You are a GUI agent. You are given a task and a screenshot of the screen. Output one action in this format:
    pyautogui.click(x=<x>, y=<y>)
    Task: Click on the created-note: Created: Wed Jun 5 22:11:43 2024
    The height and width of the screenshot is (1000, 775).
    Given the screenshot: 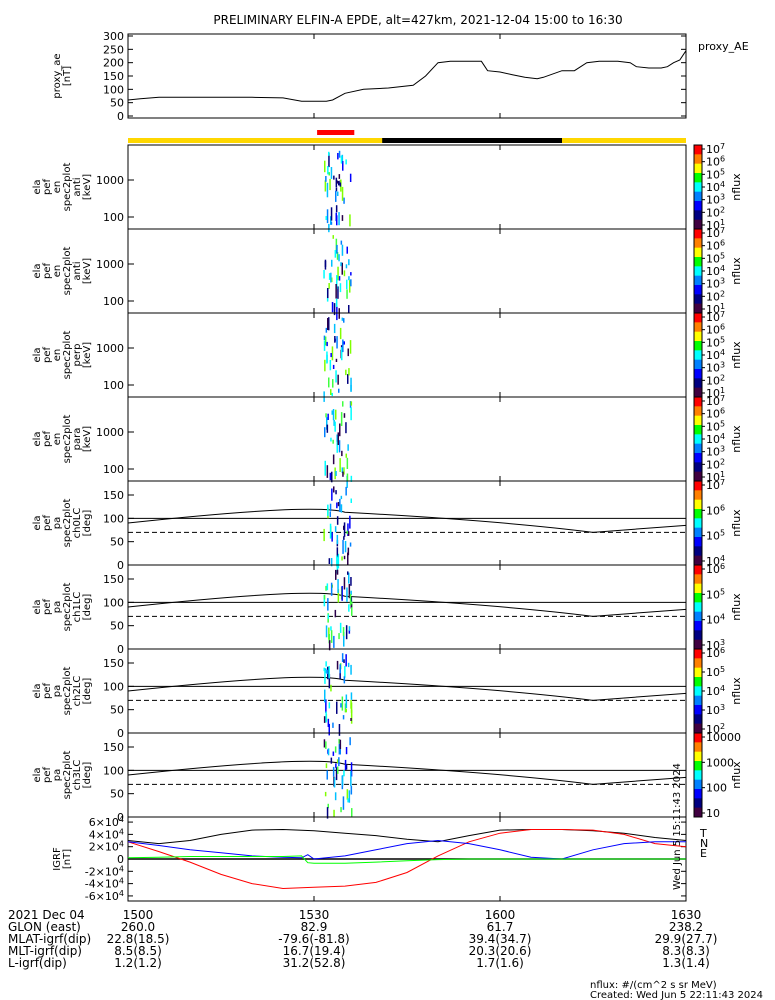 What is the action you would take?
    pyautogui.click(x=676, y=995)
    